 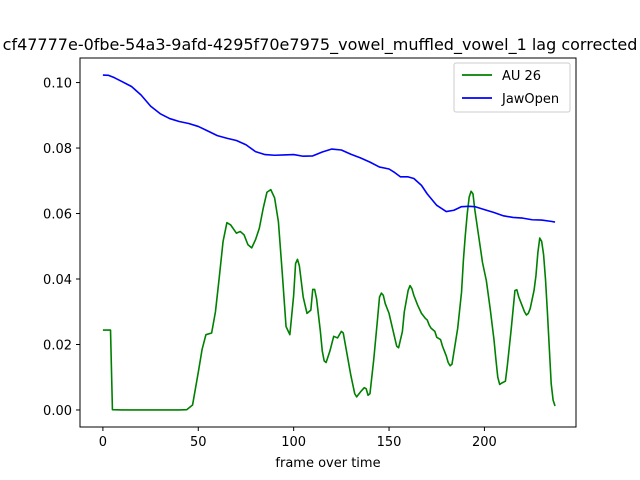 What do you see at coordinates (293, 442) in the screenshot?
I see `x-tick-label: 100` at bounding box center [293, 442].